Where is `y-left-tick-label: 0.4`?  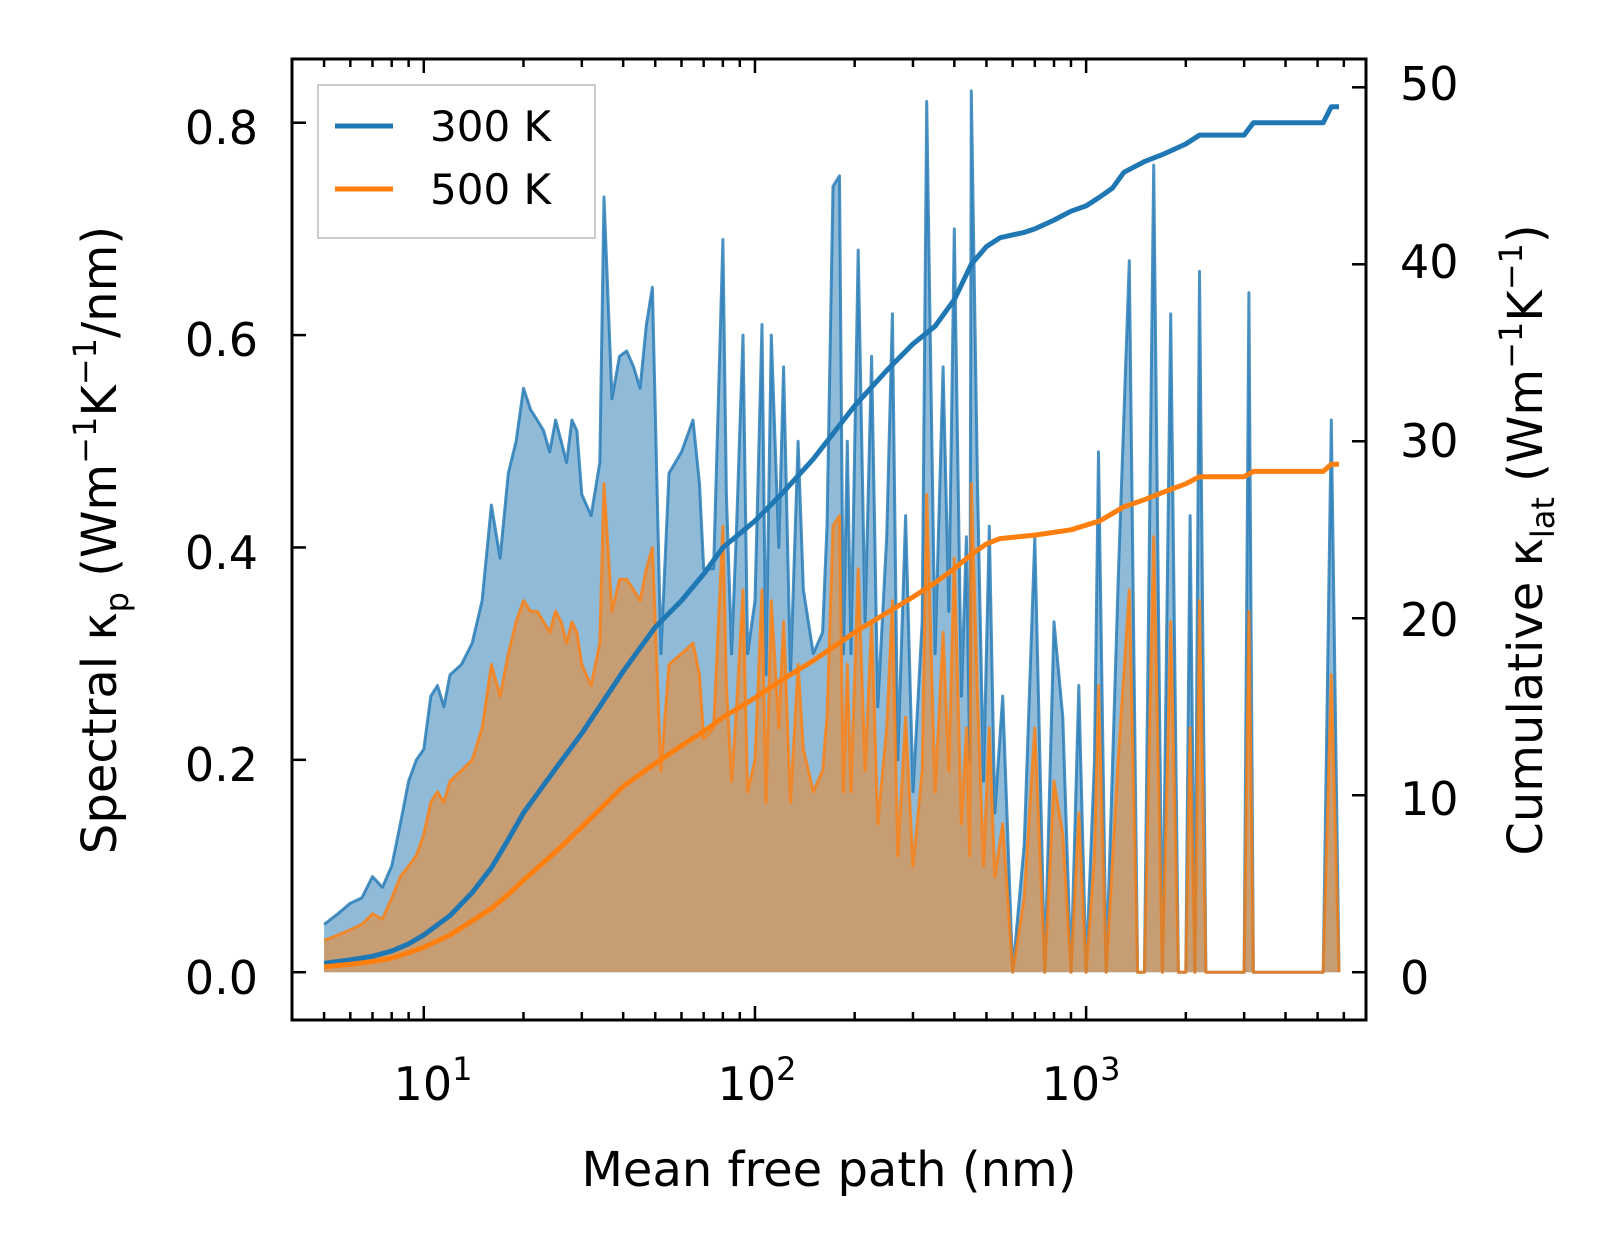 y-left-tick-label: 0.4 is located at coordinates (221, 553).